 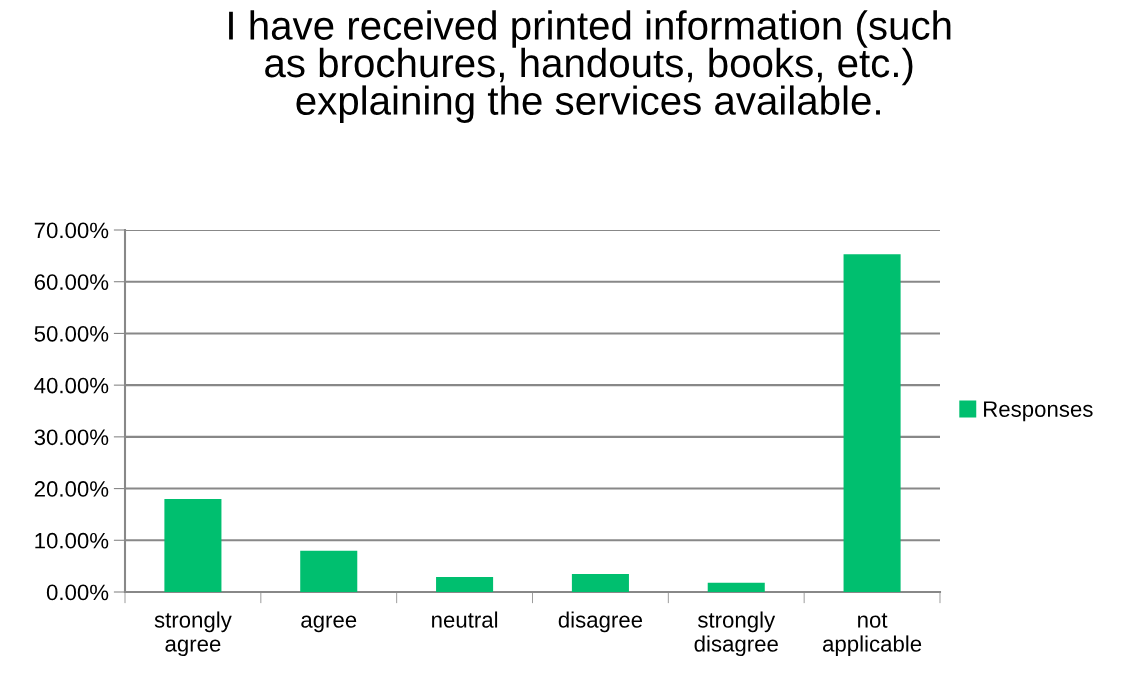 I want to click on x-tick-label: disagree, so click(x=600, y=622).